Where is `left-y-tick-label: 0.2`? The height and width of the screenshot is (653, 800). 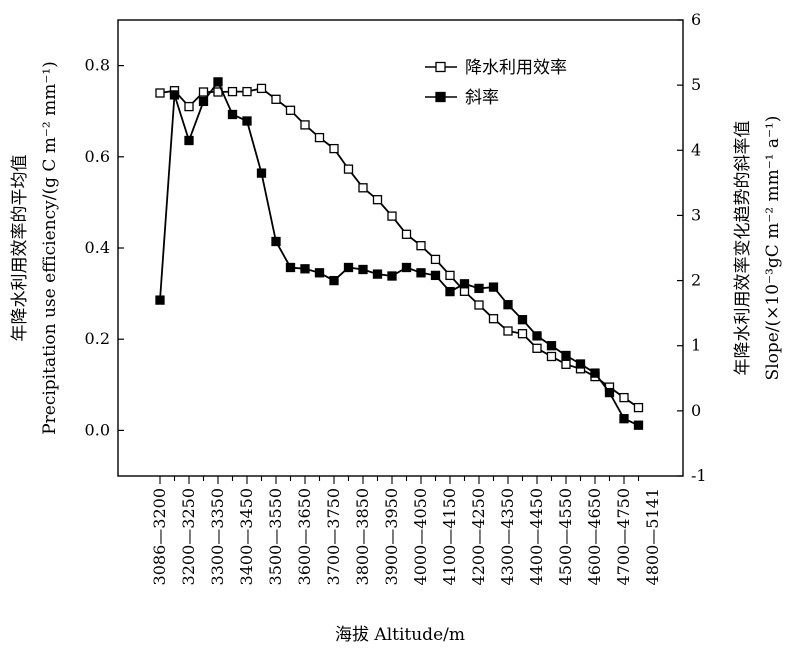 left-y-tick-label: 0.2 is located at coordinates (97, 338).